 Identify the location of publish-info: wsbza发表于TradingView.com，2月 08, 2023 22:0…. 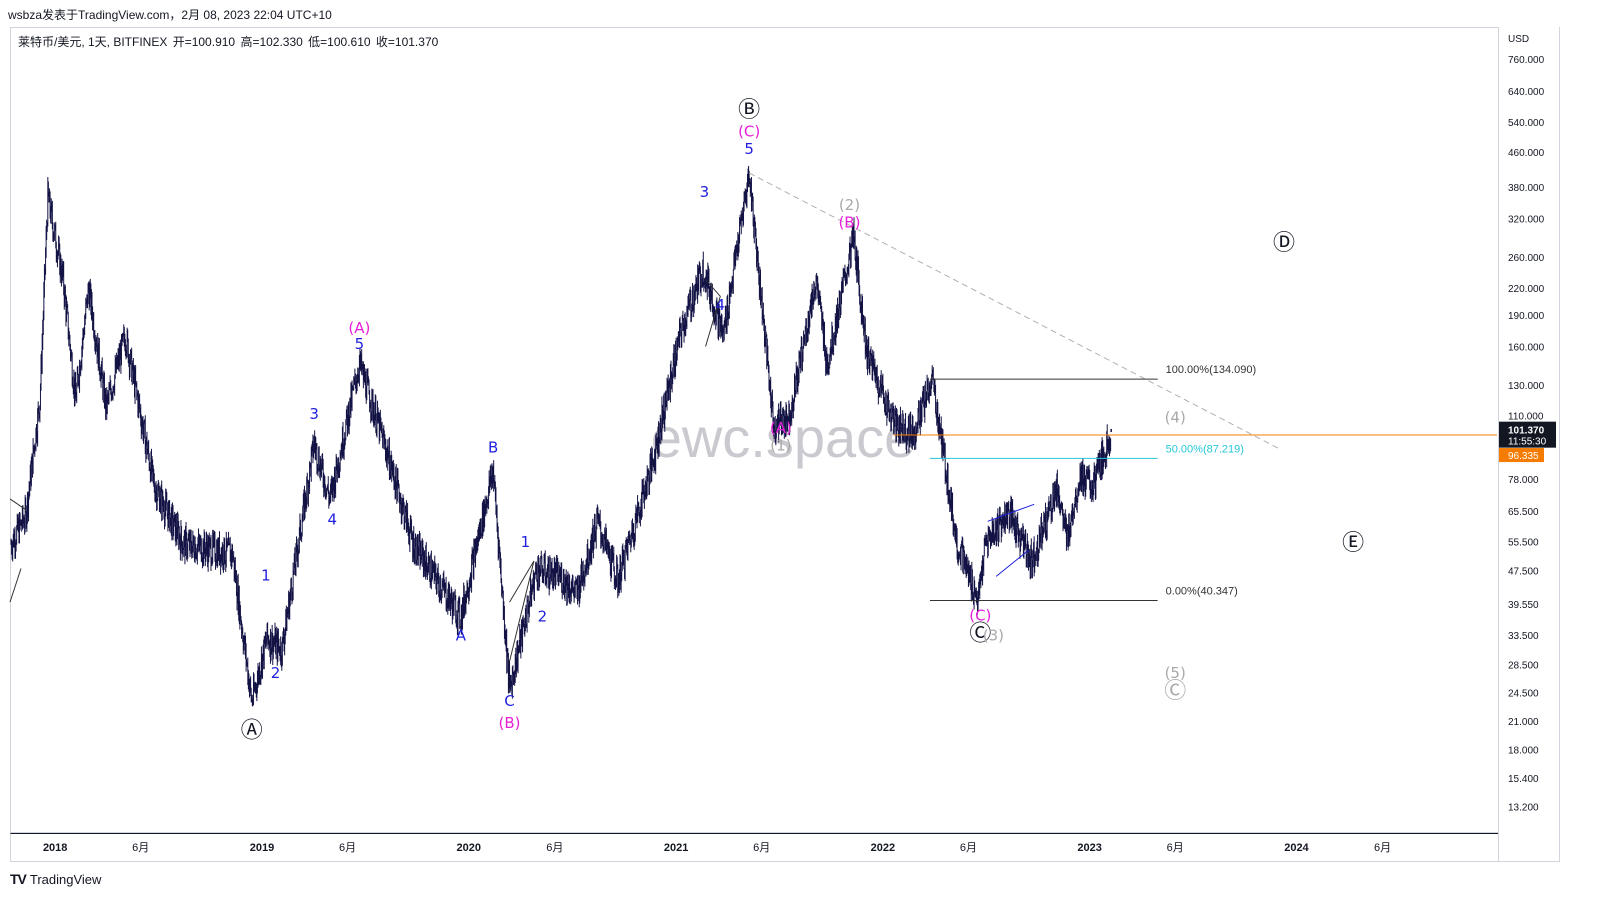
(170, 15).